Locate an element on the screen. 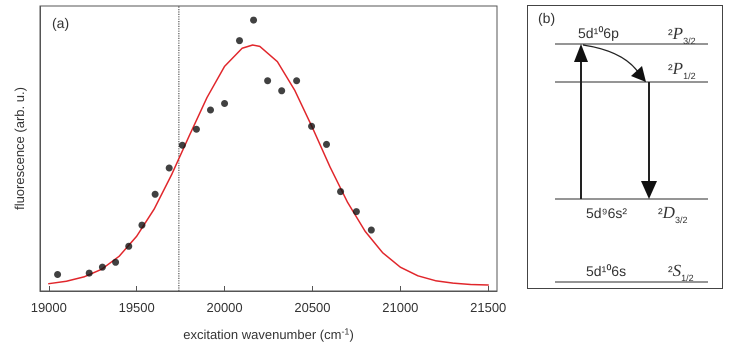 The image size is (733, 350). text: ²D$_{3/2}$ is located at coordinates (673, 214).